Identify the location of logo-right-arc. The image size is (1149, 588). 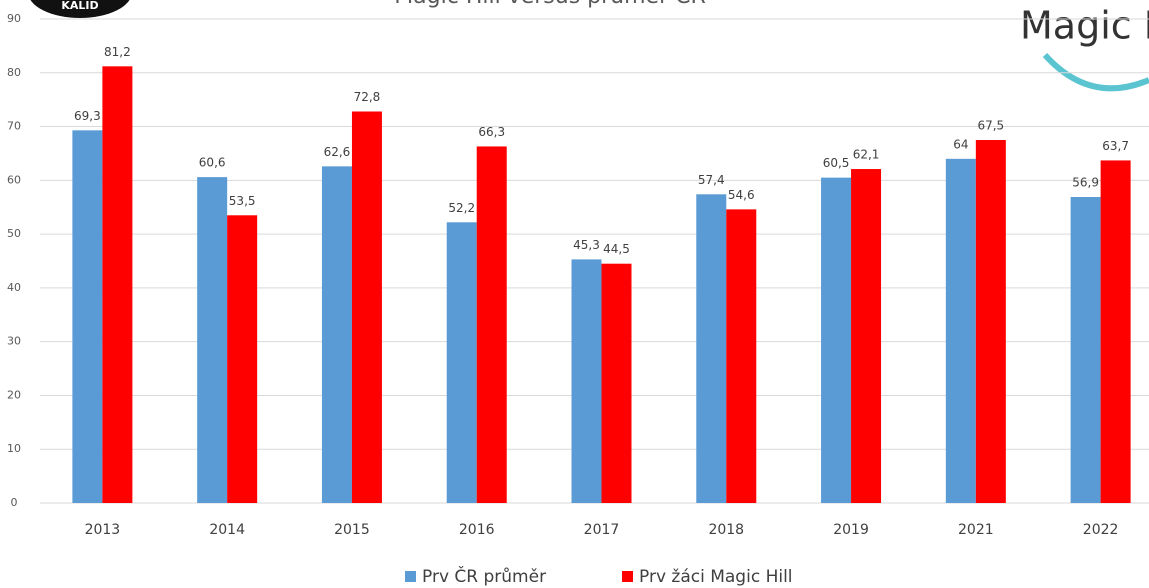
(1095, 72).